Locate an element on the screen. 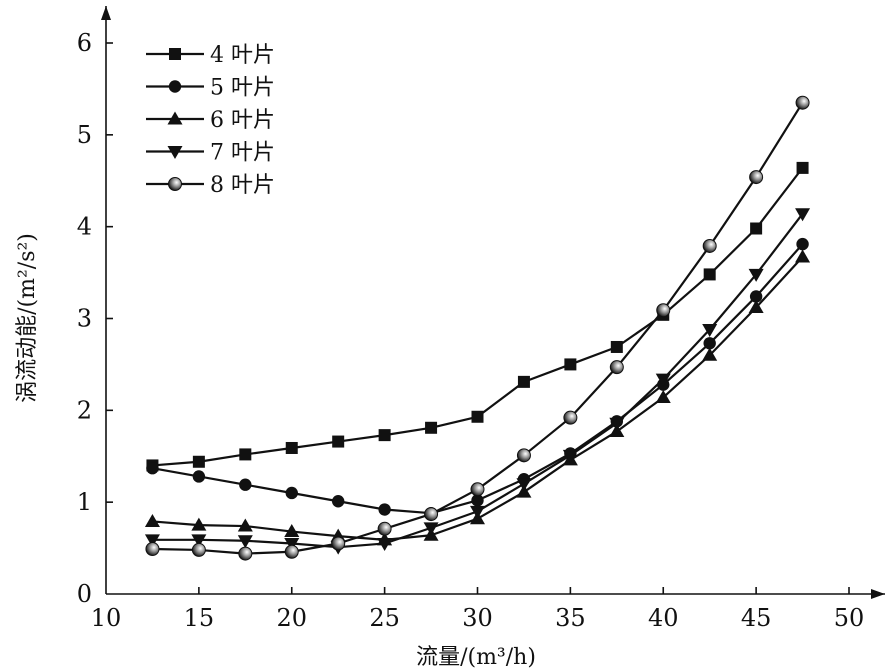  legend-item: 6 叶片 is located at coordinates (210, 120).